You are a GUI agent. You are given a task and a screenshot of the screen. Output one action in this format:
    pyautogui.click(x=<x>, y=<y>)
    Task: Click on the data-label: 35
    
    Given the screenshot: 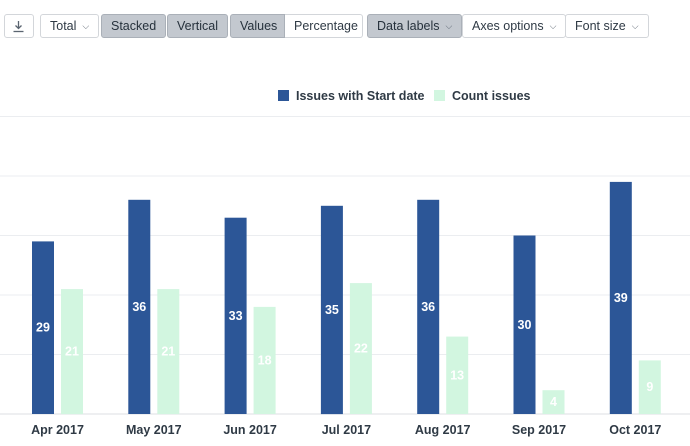 What is the action you would take?
    pyautogui.click(x=332, y=310)
    